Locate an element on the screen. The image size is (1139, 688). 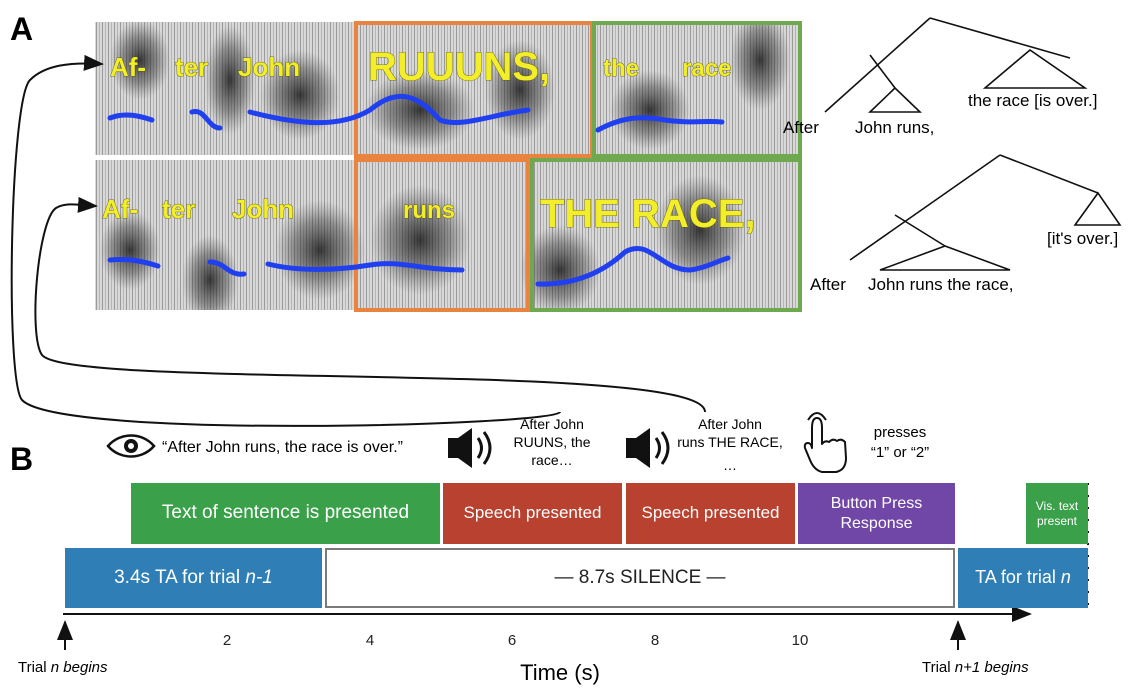
speech1-cue-line2: RUUNS, the is located at coordinates (551, 442).